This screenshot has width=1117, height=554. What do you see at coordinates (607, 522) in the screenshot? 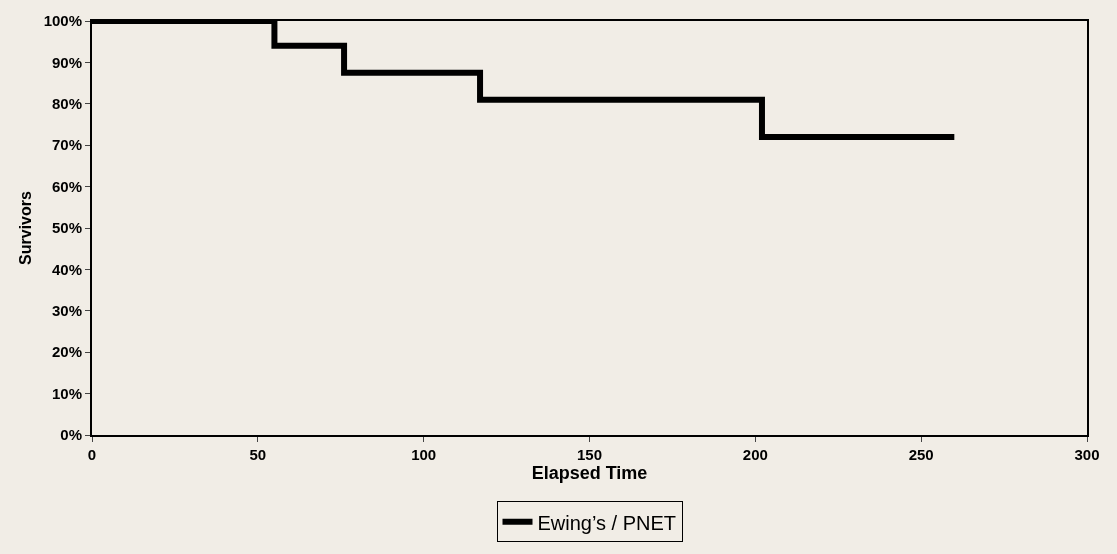
I see `legend-label: Ewing’s / PNET` at bounding box center [607, 522].